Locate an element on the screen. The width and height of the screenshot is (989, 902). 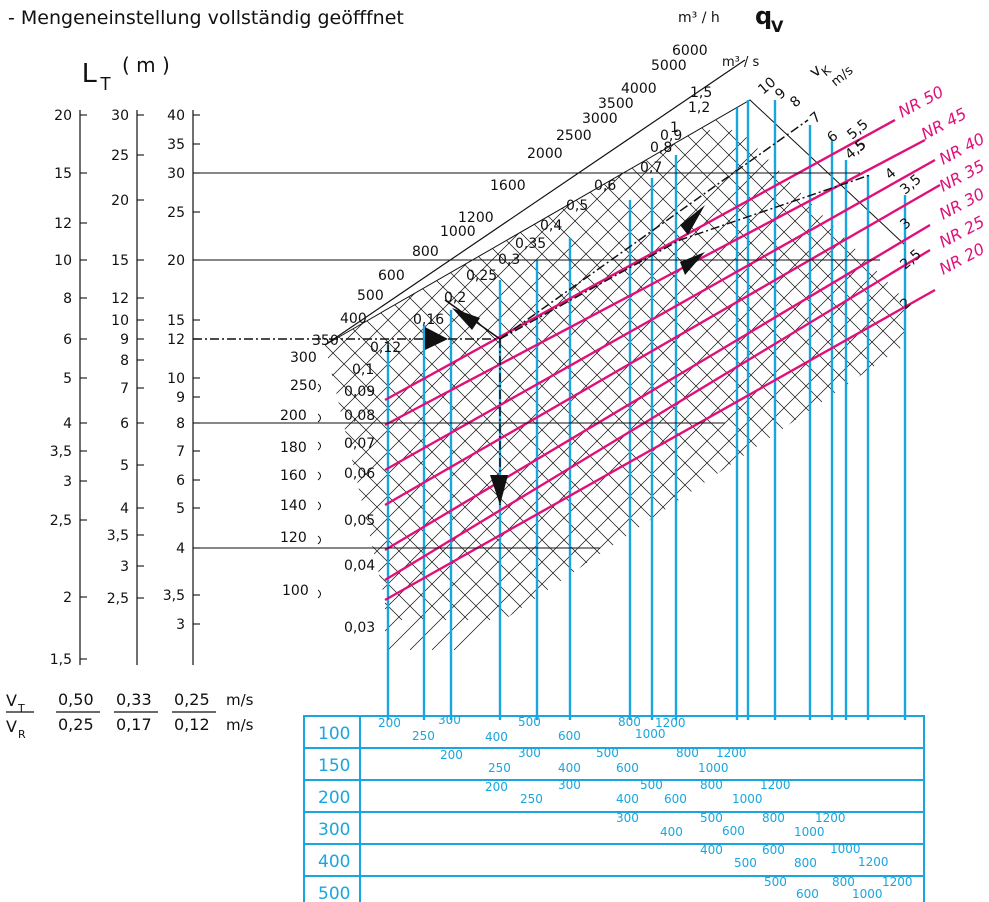
vt-value-2: 0,33 is located at coordinates (134, 699).